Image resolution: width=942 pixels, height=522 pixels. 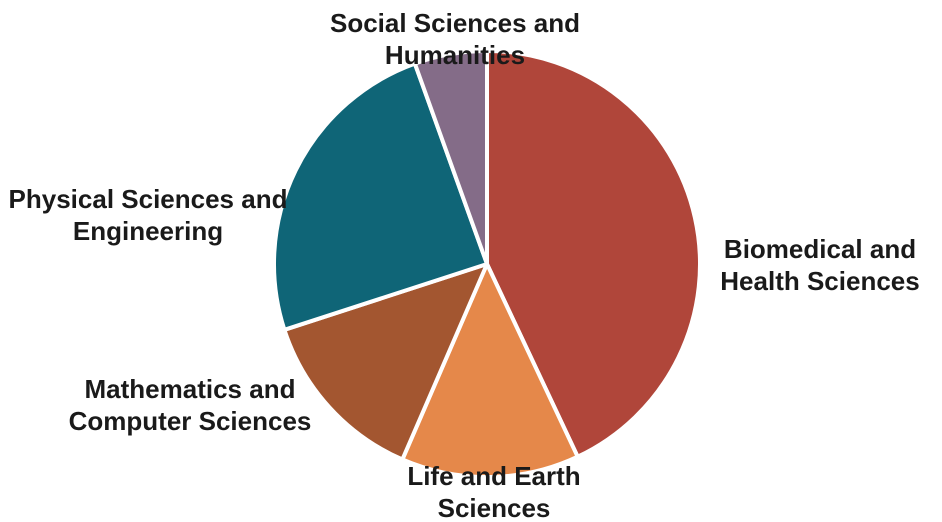 I want to click on slice-label: Biomedical and Health Sciences, so click(x=820, y=265).